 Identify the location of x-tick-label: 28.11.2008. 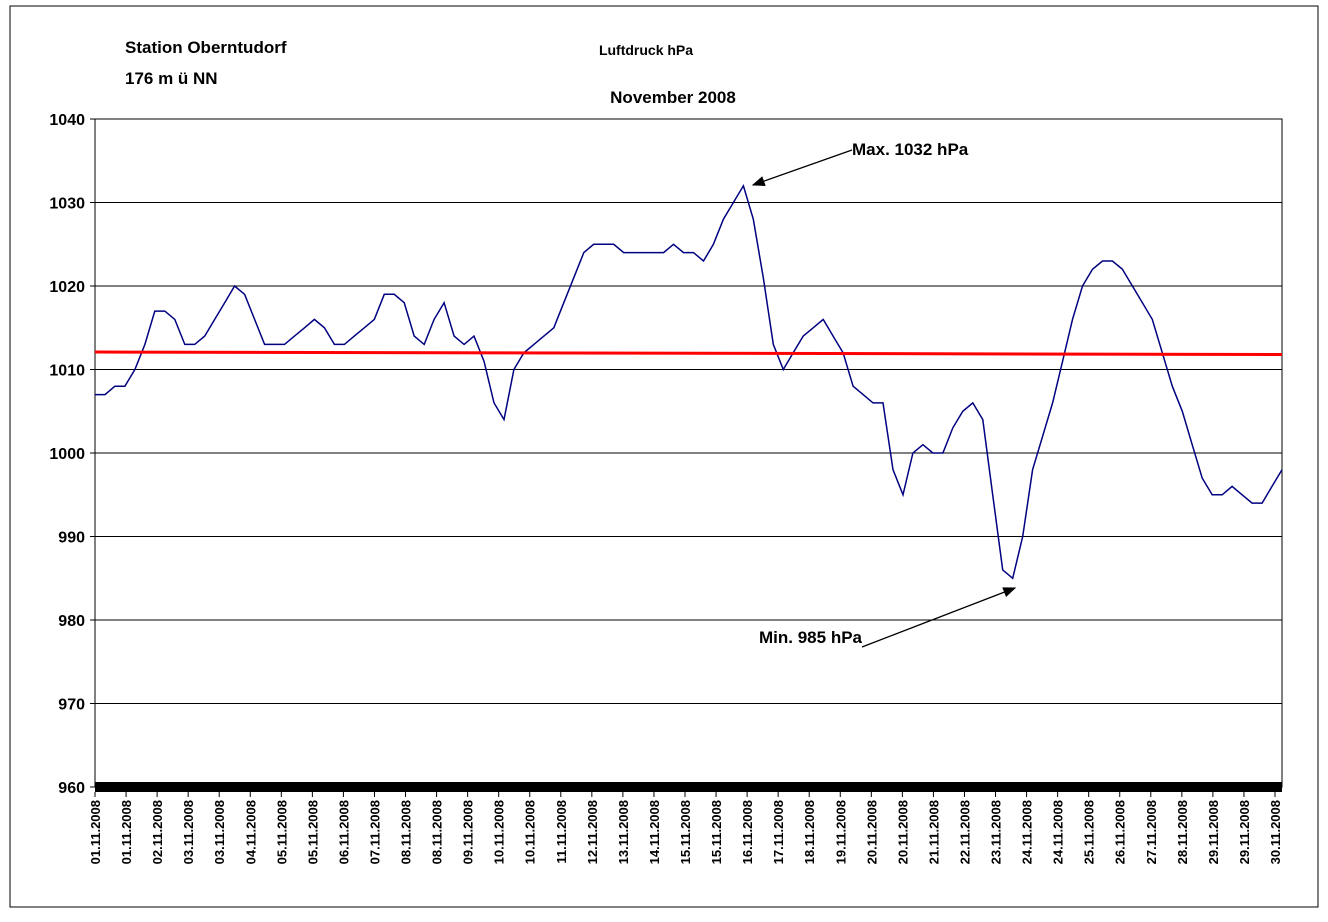
(1182, 832).